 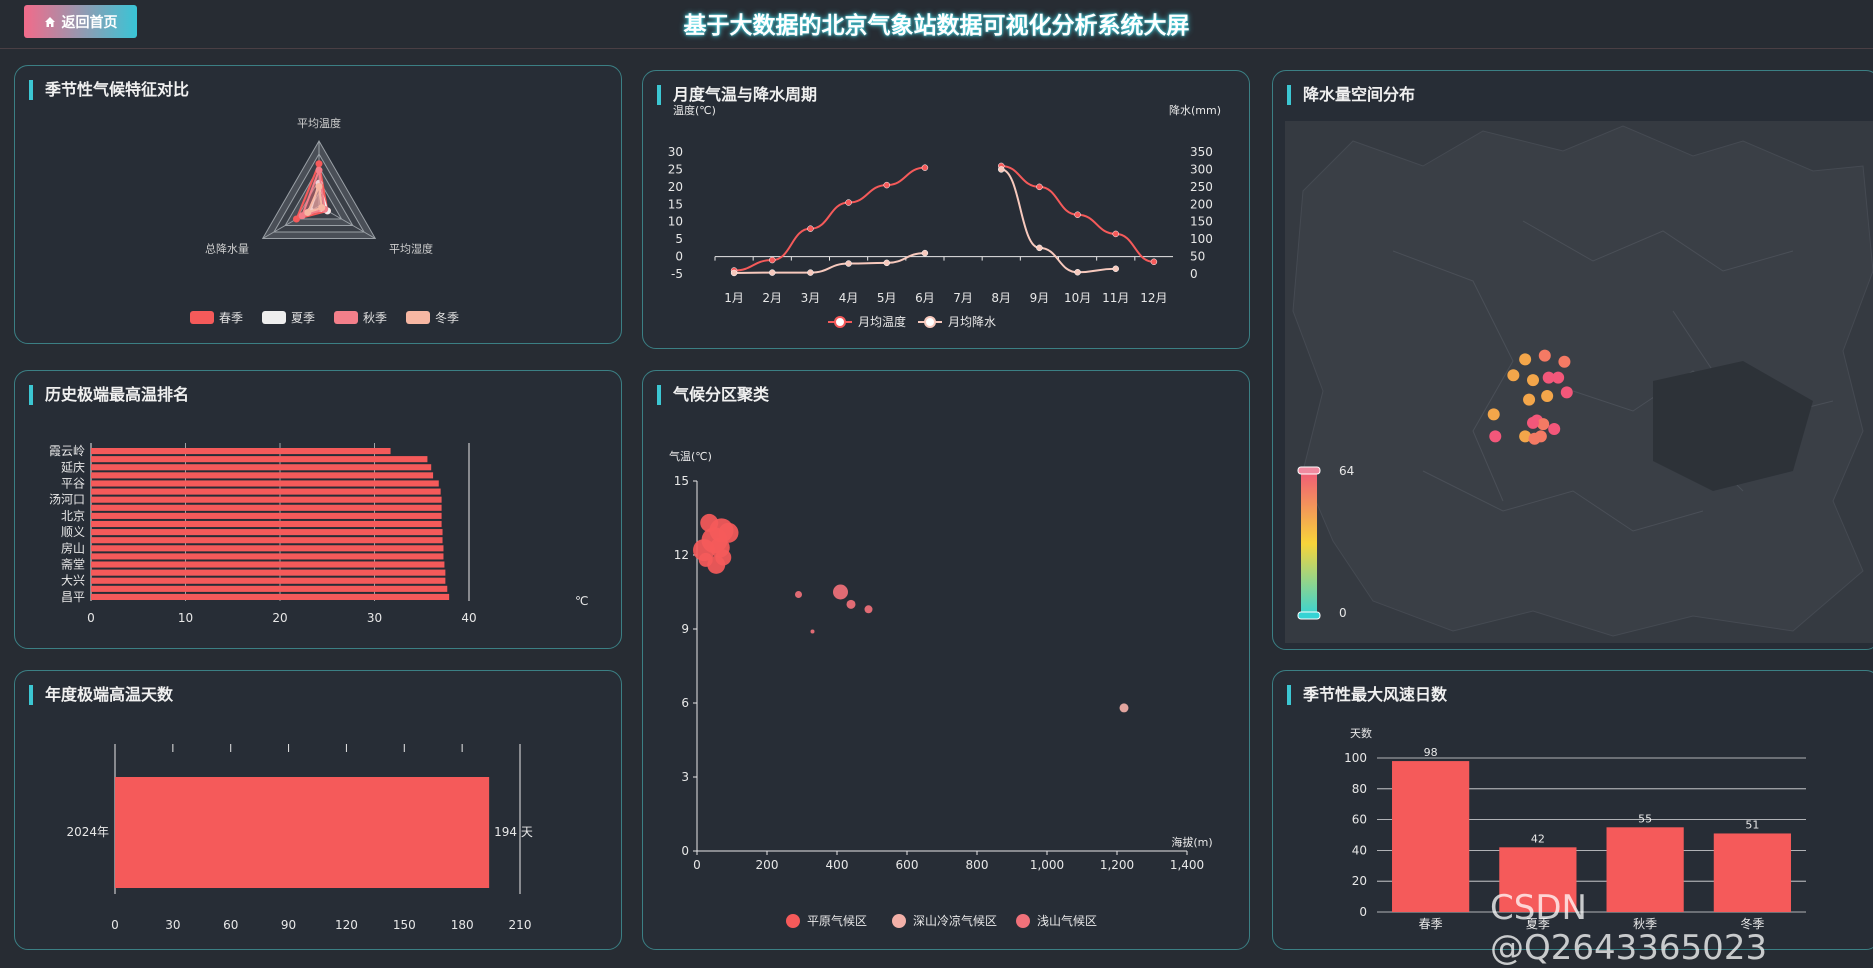 What do you see at coordinates (1645, 924) in the screenshot?
I see `wind-category-label: 秋季` at bounding box center [1645, 924].